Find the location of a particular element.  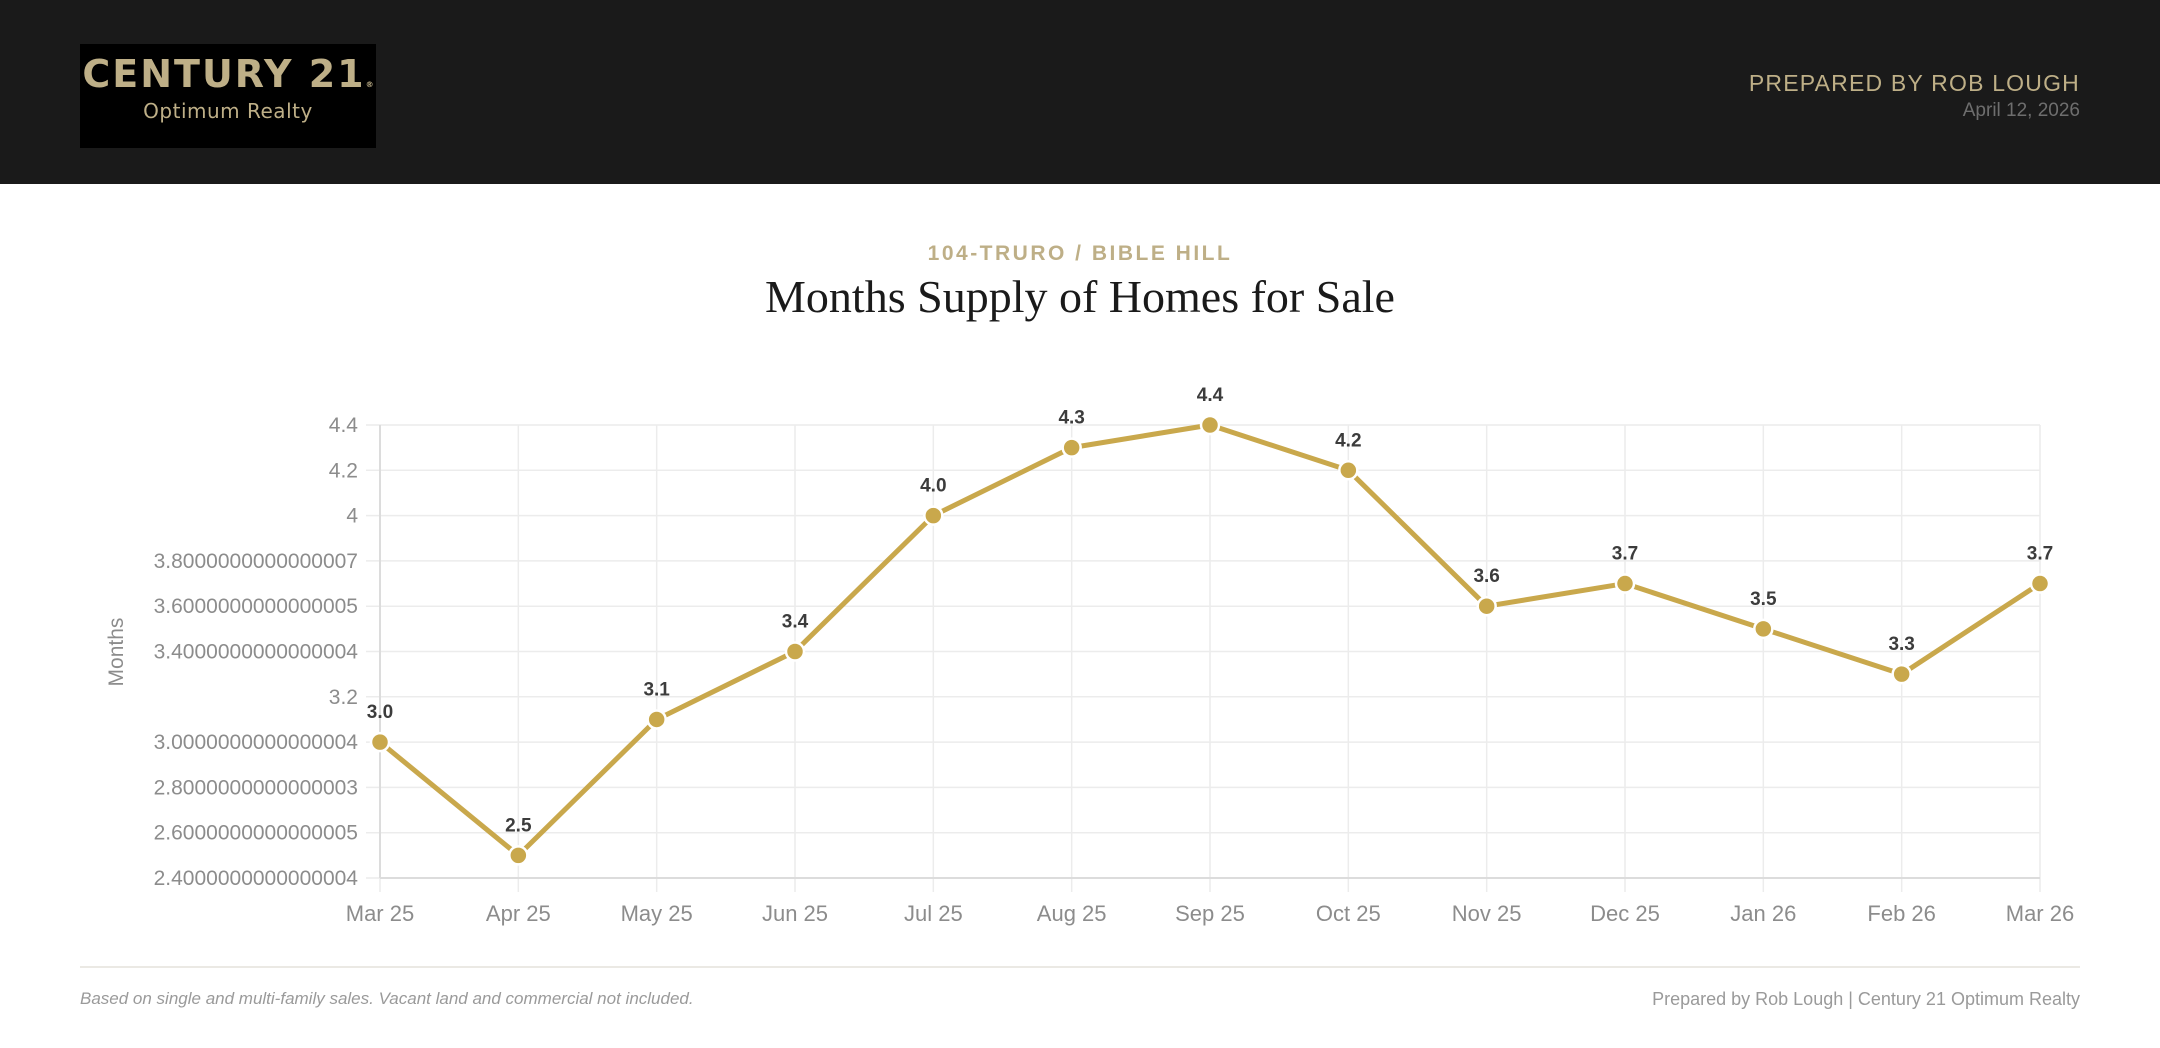

y-tick-label: 3.2 is located at coordinates (343, 697).